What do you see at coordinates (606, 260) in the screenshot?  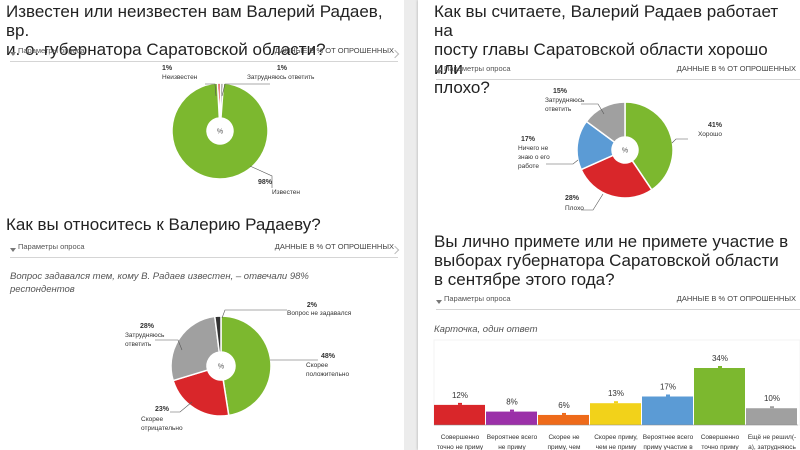 I see `q4-title-line2: выборах губернатора Саратовской области` at bounding box center [606, 260].